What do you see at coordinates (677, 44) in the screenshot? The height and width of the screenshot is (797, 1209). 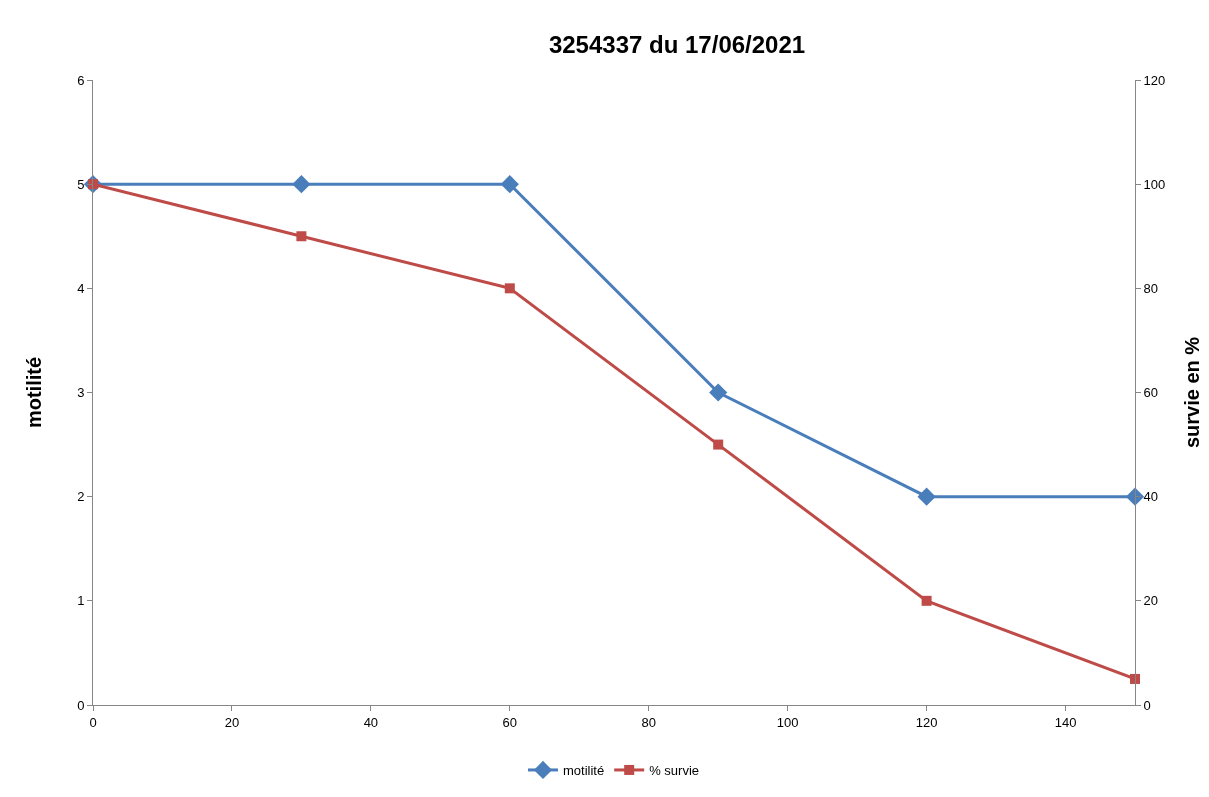 I see `chart-title: 3254337 du 17/06/2021` at bounding box center [677, 44].